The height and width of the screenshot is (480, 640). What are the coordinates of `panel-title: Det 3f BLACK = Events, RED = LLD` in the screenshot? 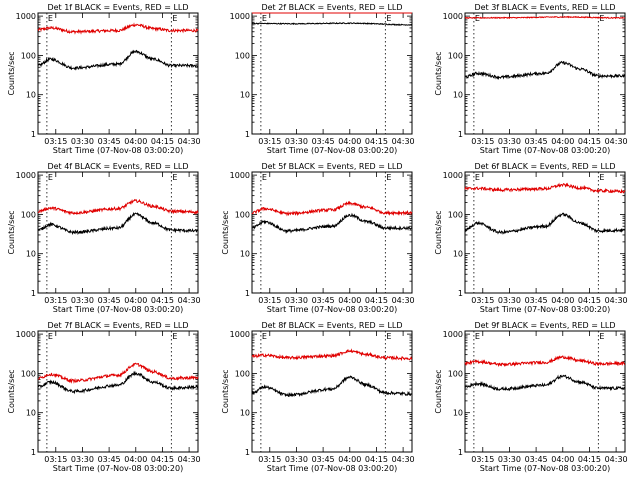 It's located at (544, 7).